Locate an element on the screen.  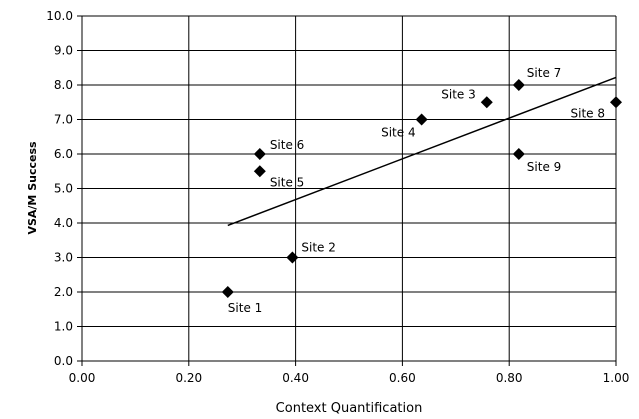
y-tick-label: 7.0 is located at coordinates (63, 120).